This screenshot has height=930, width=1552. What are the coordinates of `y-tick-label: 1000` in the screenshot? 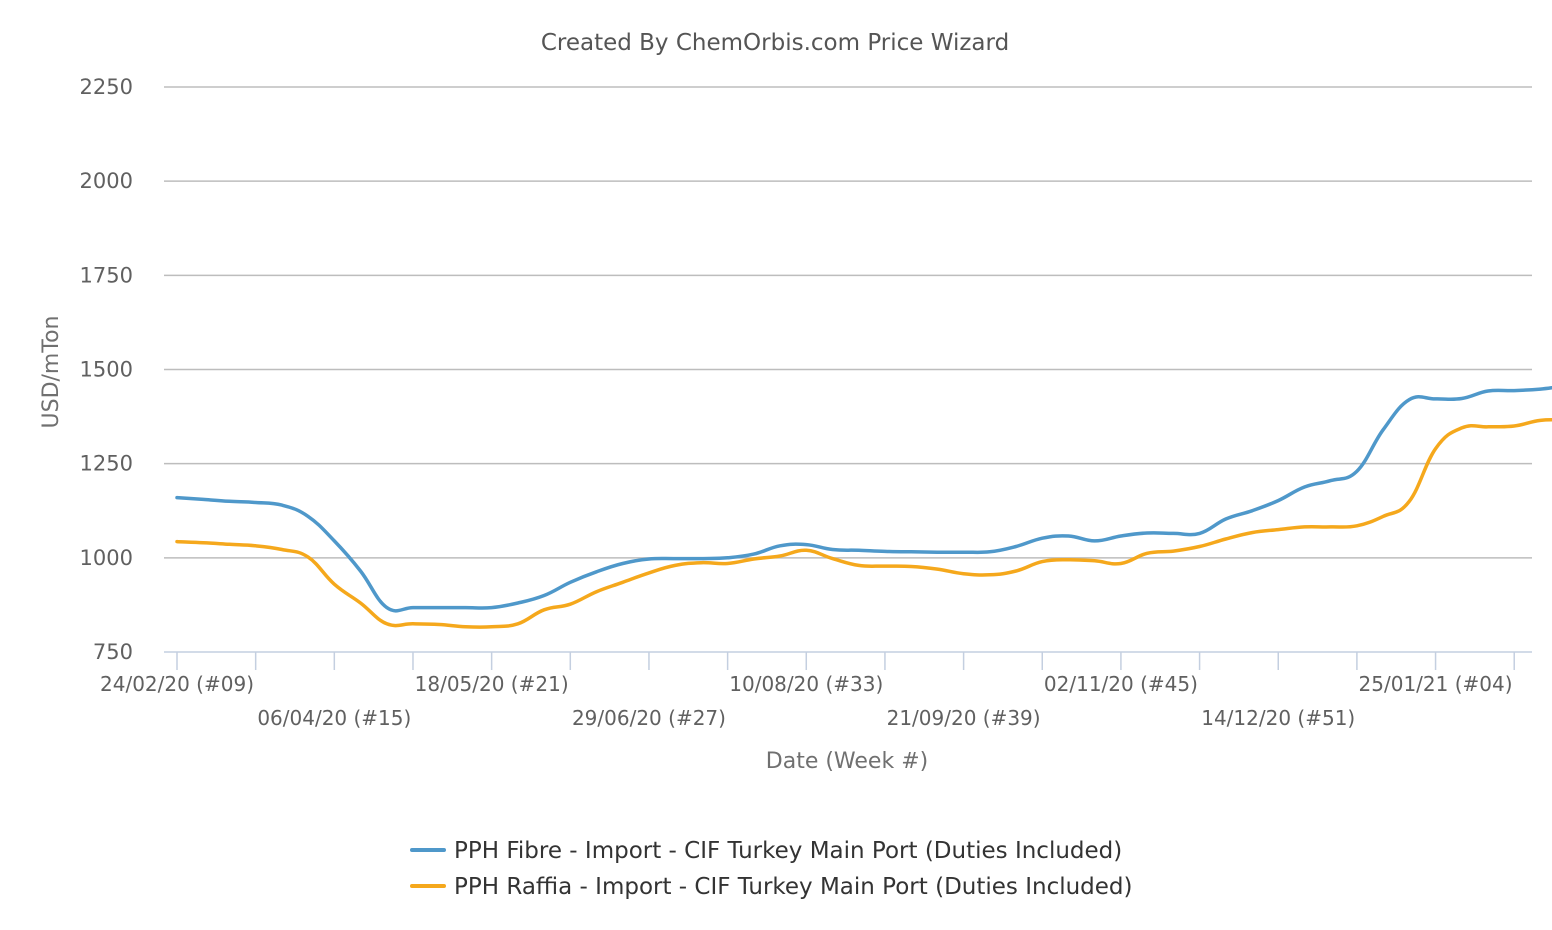 It's located at (106, 558).